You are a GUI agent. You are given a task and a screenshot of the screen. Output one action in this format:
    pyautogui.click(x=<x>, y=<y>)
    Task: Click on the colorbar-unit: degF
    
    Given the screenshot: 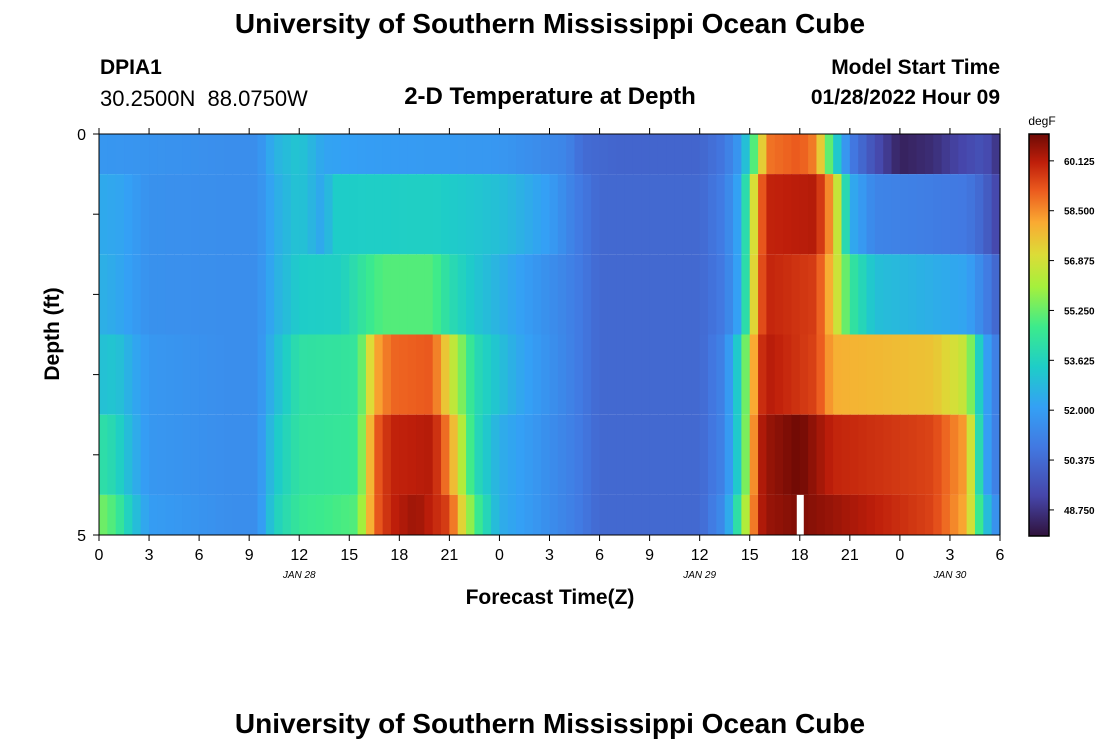 What is the action you would take?
    pyautogui.click(x=1041, y=121)
    